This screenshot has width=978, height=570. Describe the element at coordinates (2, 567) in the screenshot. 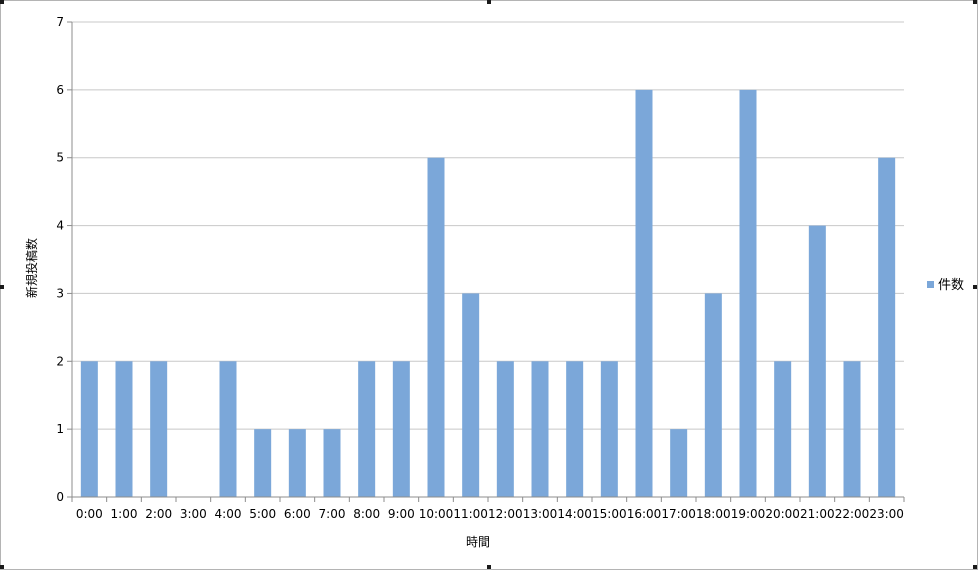

I see `resize-handle-bottom-left` at that location.